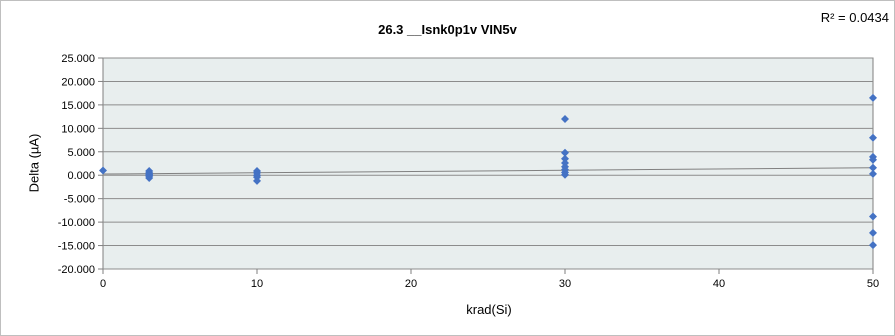 The image size is (895, 336). I want to click on trendline, so click(488, 171).